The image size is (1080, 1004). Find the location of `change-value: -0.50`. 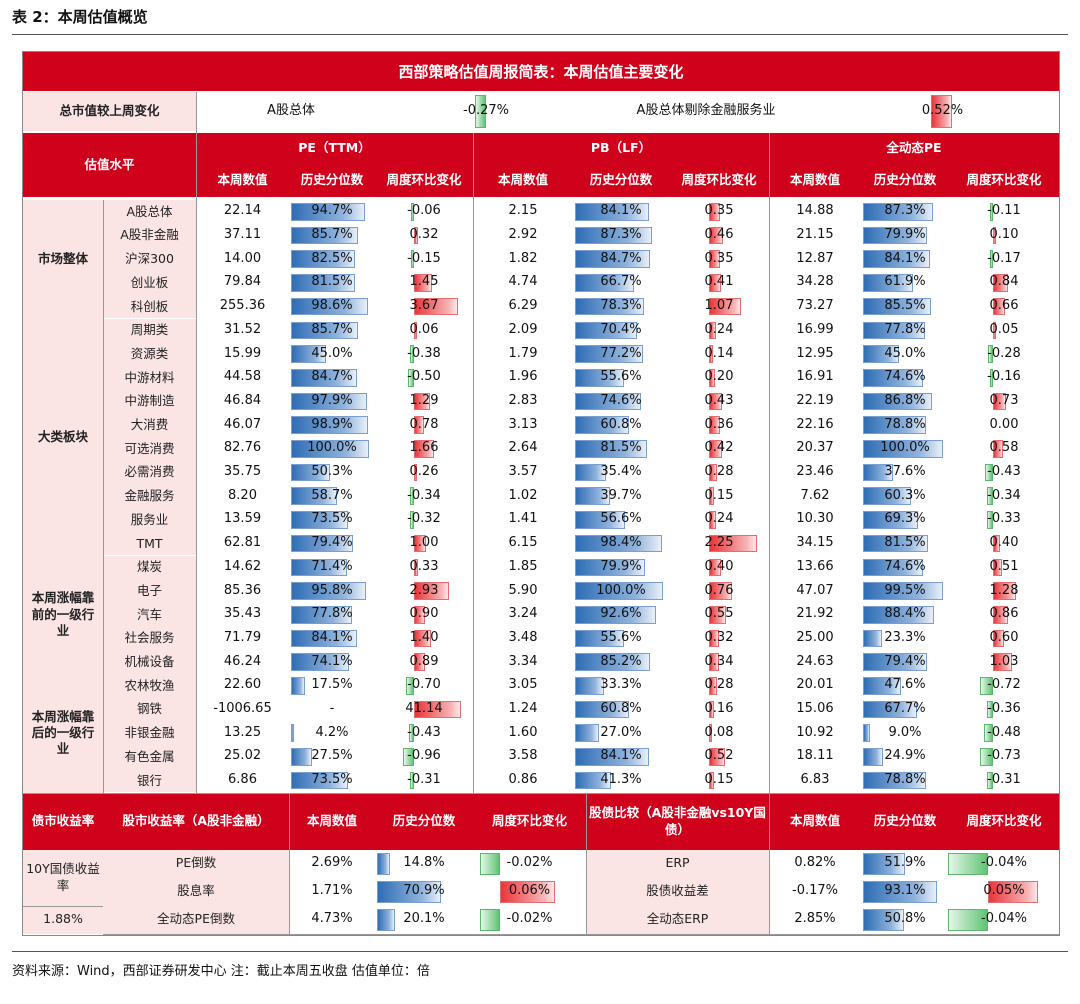

change-value: -0.50 is located at coordinates (424, 377).